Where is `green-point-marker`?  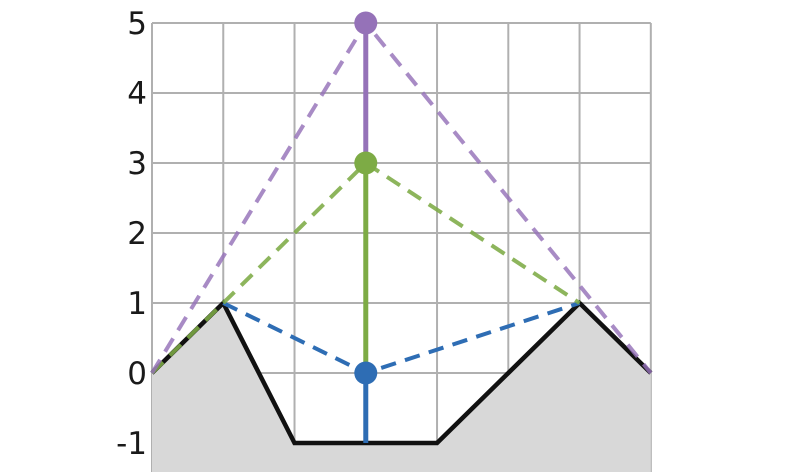
green-point-marker is located at coordinates (366, 163).